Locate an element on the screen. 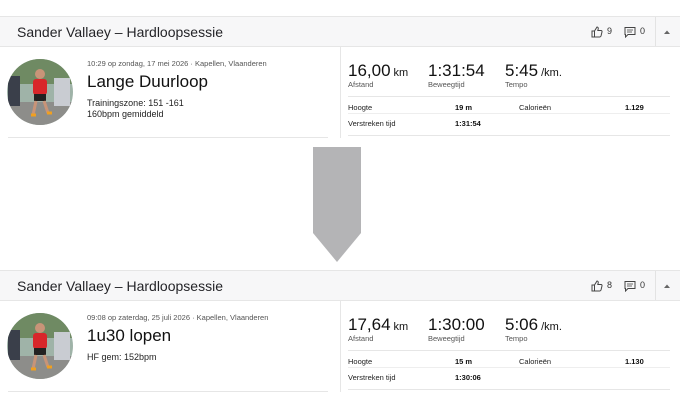 Image resolution: width=680 pixels, height=409 pixels. down-arrow is located at coordinates (337, 204).